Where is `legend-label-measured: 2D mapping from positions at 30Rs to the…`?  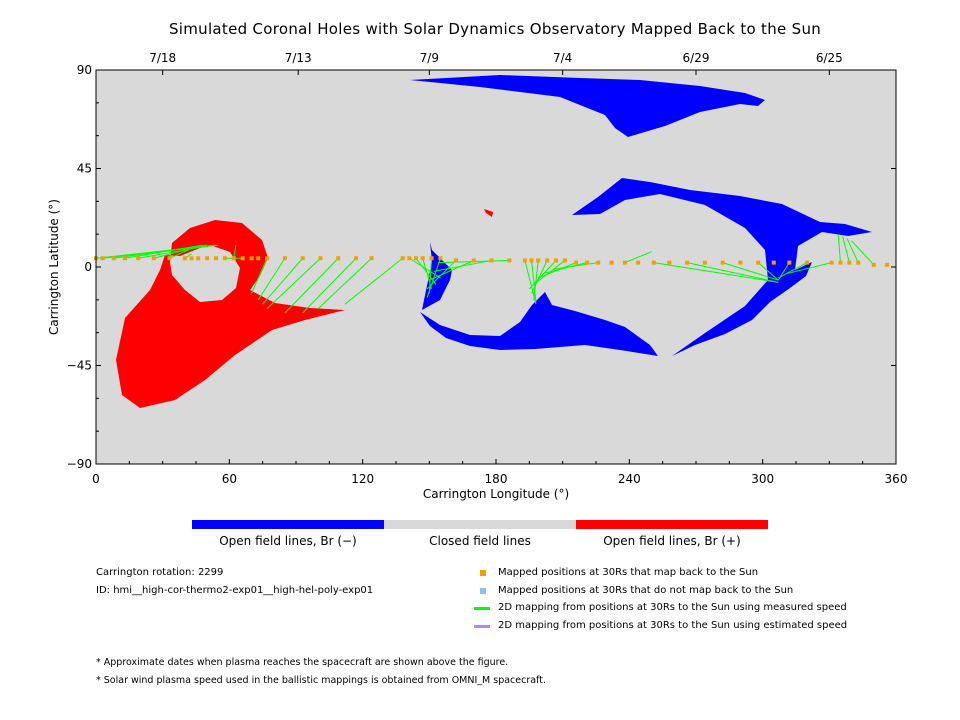
legend-label-measured: 2D mapping from positions at 30Rs to the… is located at coordinates (672, 607).